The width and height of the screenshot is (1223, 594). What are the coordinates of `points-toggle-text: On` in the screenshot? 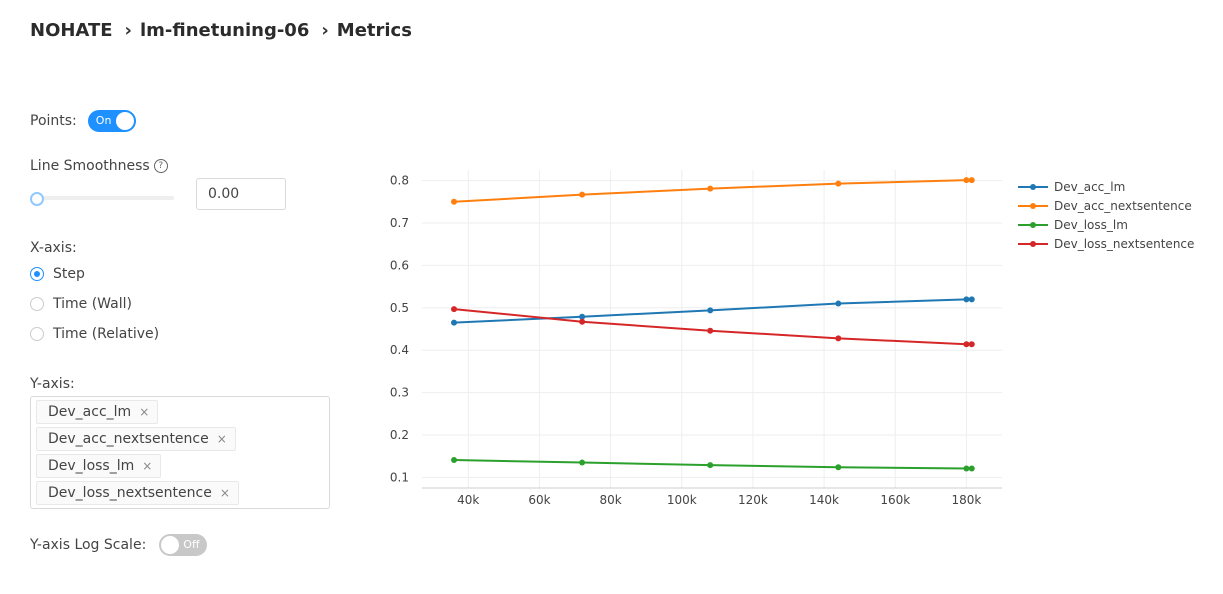 It's located at (103, 120).